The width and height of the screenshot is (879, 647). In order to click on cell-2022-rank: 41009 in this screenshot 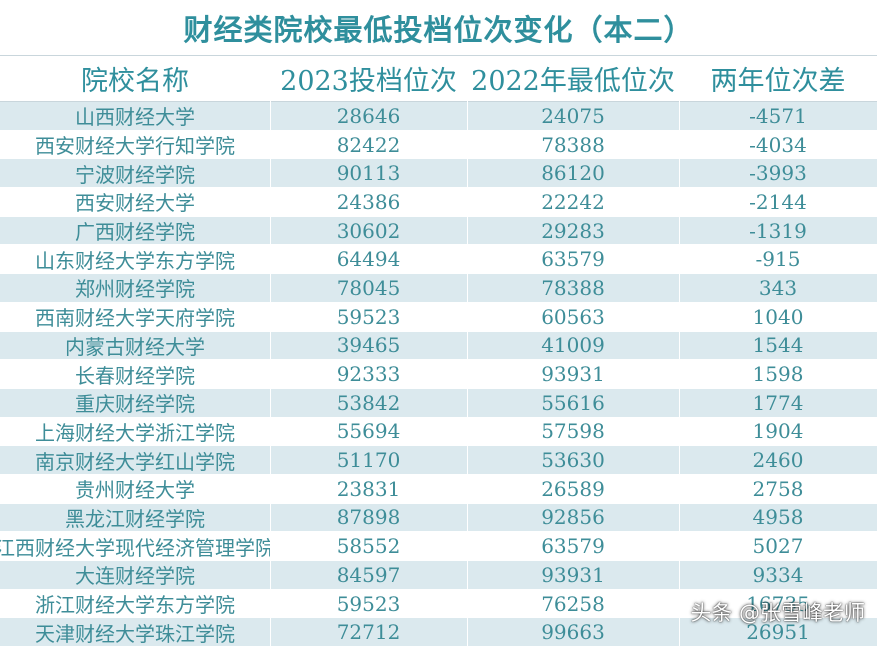, I will do `click(573, 345)`.